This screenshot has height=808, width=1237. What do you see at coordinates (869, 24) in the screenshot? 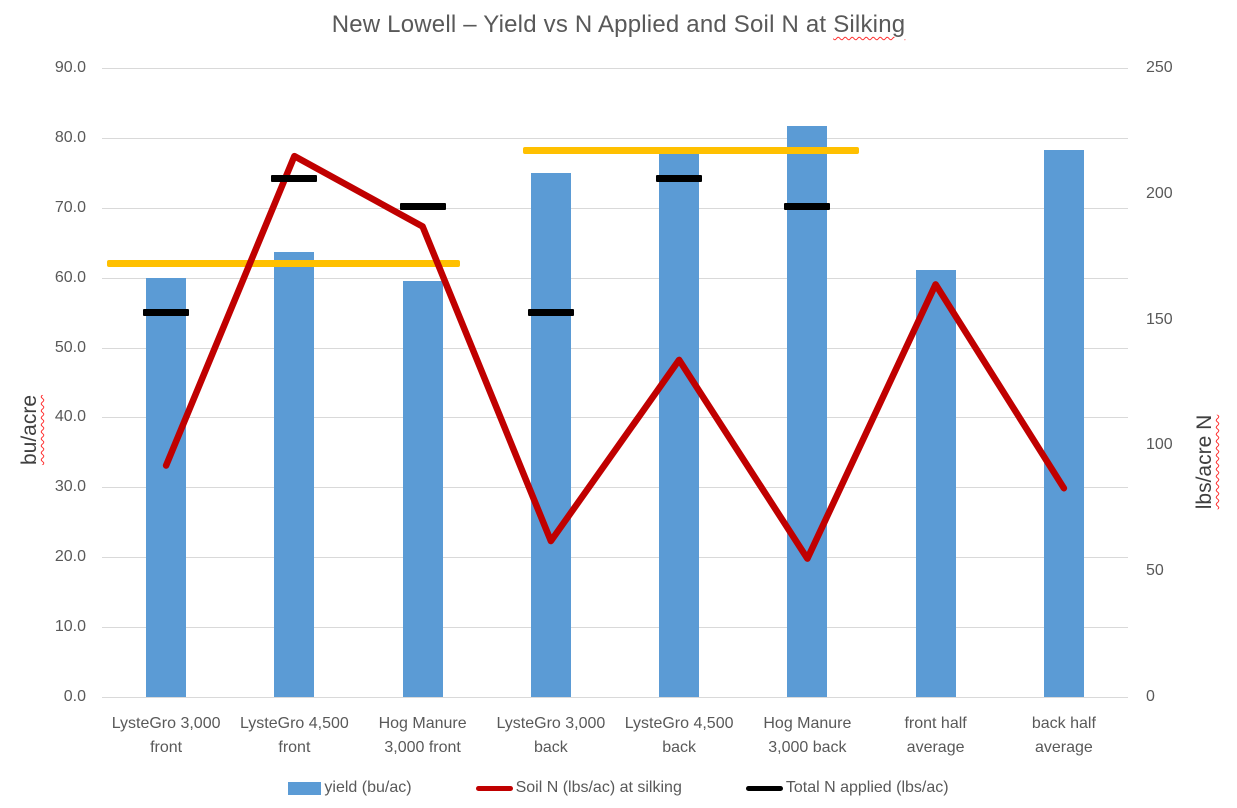
I see `chart-title-spellcheck-word: Silking` at bounding box center [869, 24].